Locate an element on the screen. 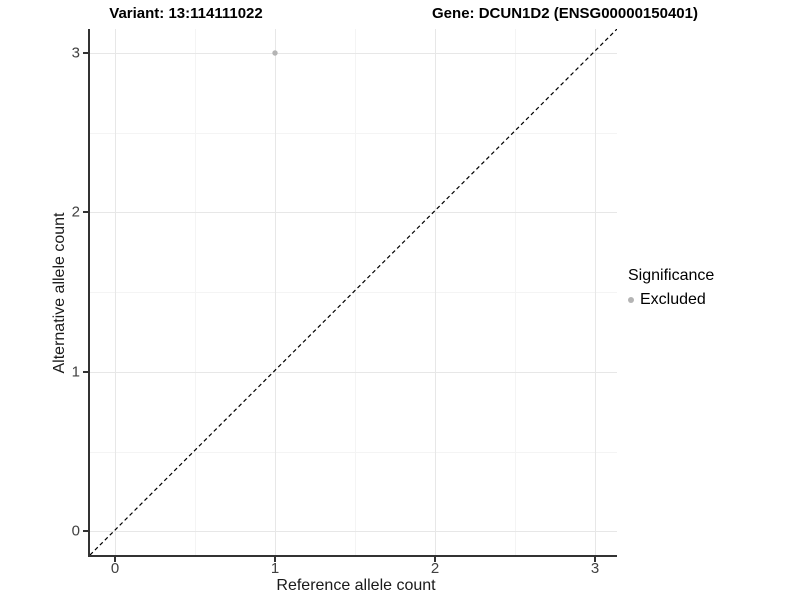 The image size is (800, 600). y-axis-title: Alternative allele count is located at coordinates (59, 293).